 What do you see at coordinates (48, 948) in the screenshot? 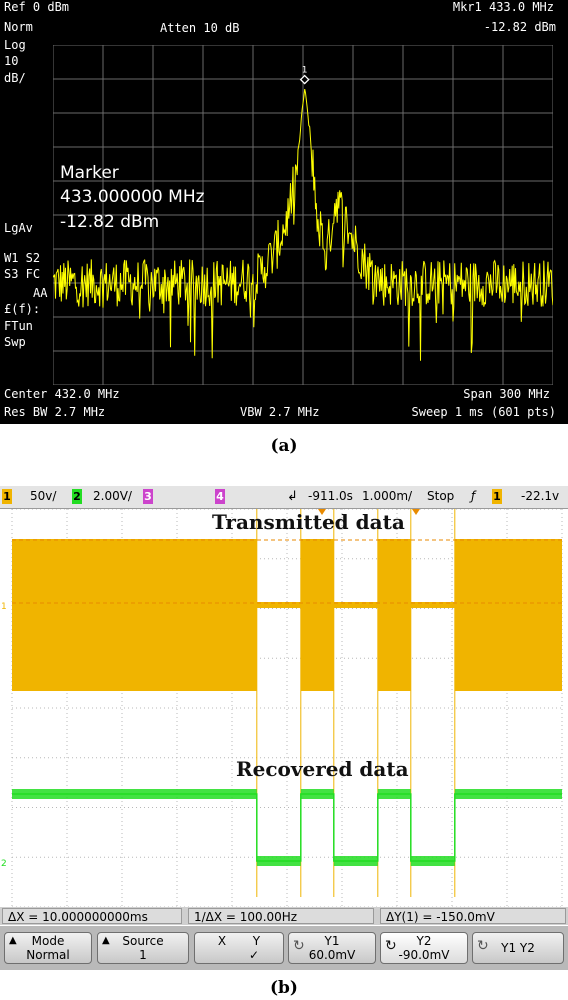
I see `mode-softkey: ▲ Mode Normal` at bounding box center [48, 948].